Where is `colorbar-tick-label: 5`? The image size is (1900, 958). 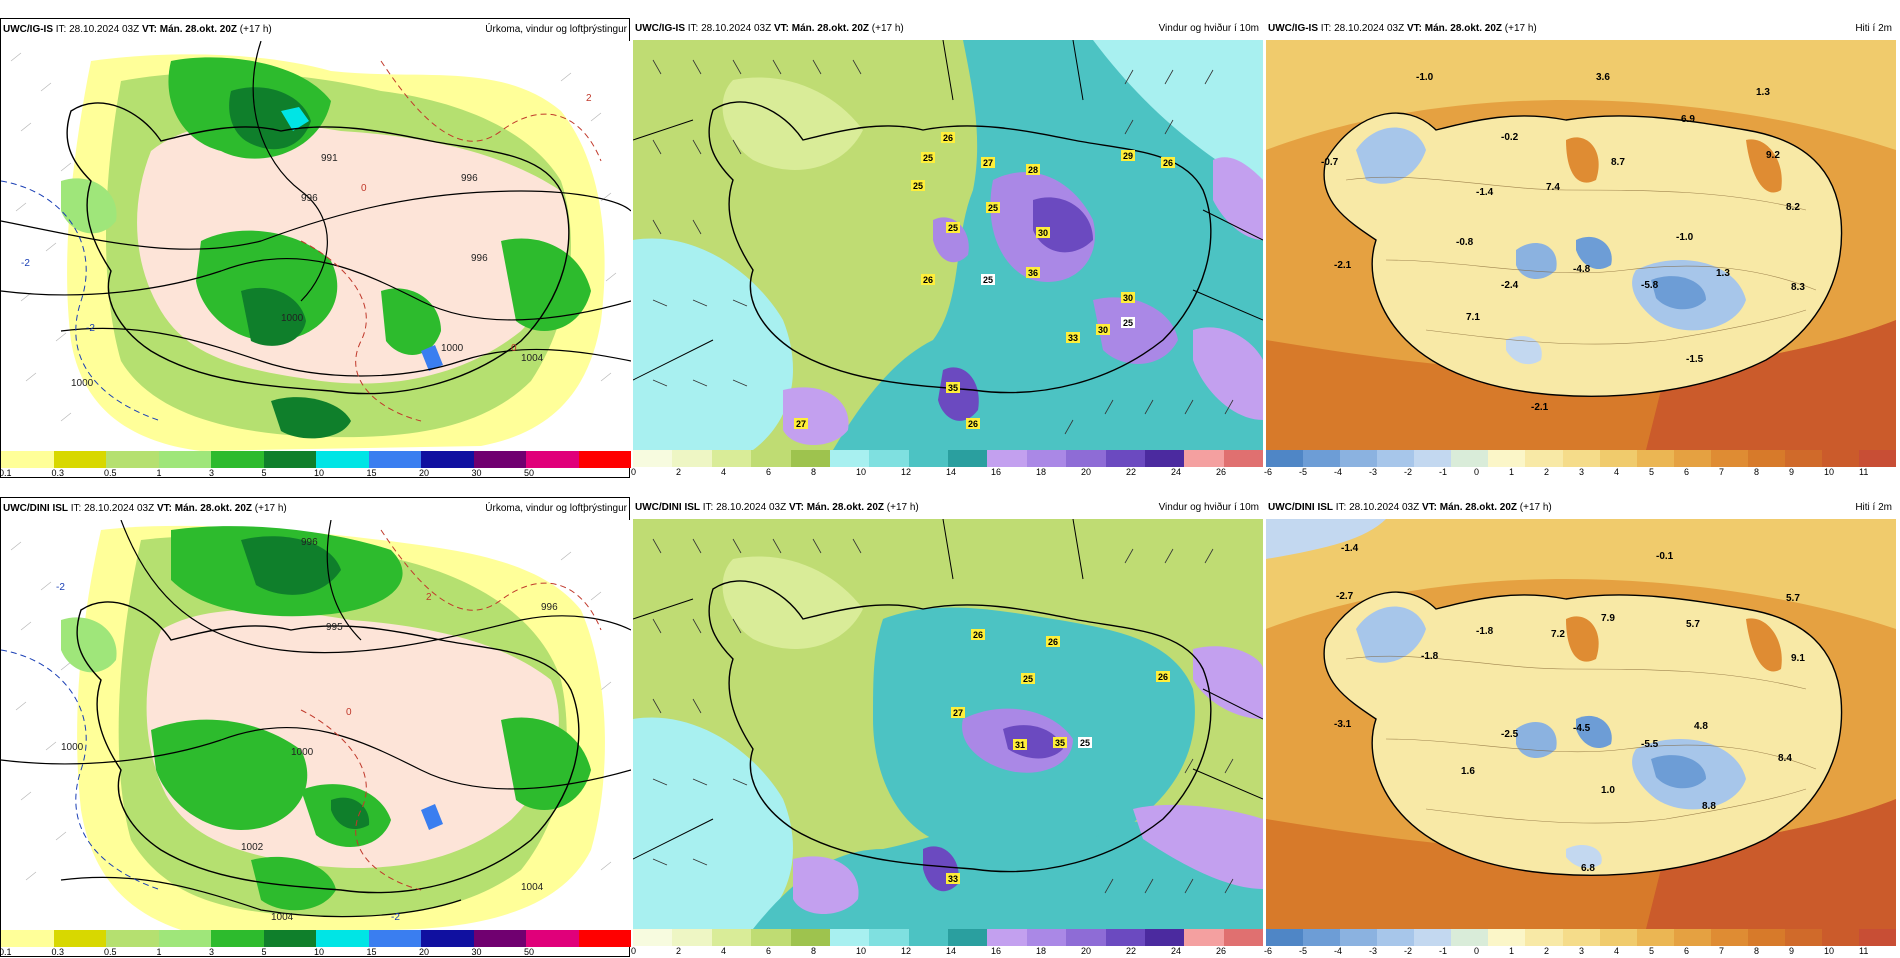 colorbar-tick-label: 5 is located at coordinates (264, 473).